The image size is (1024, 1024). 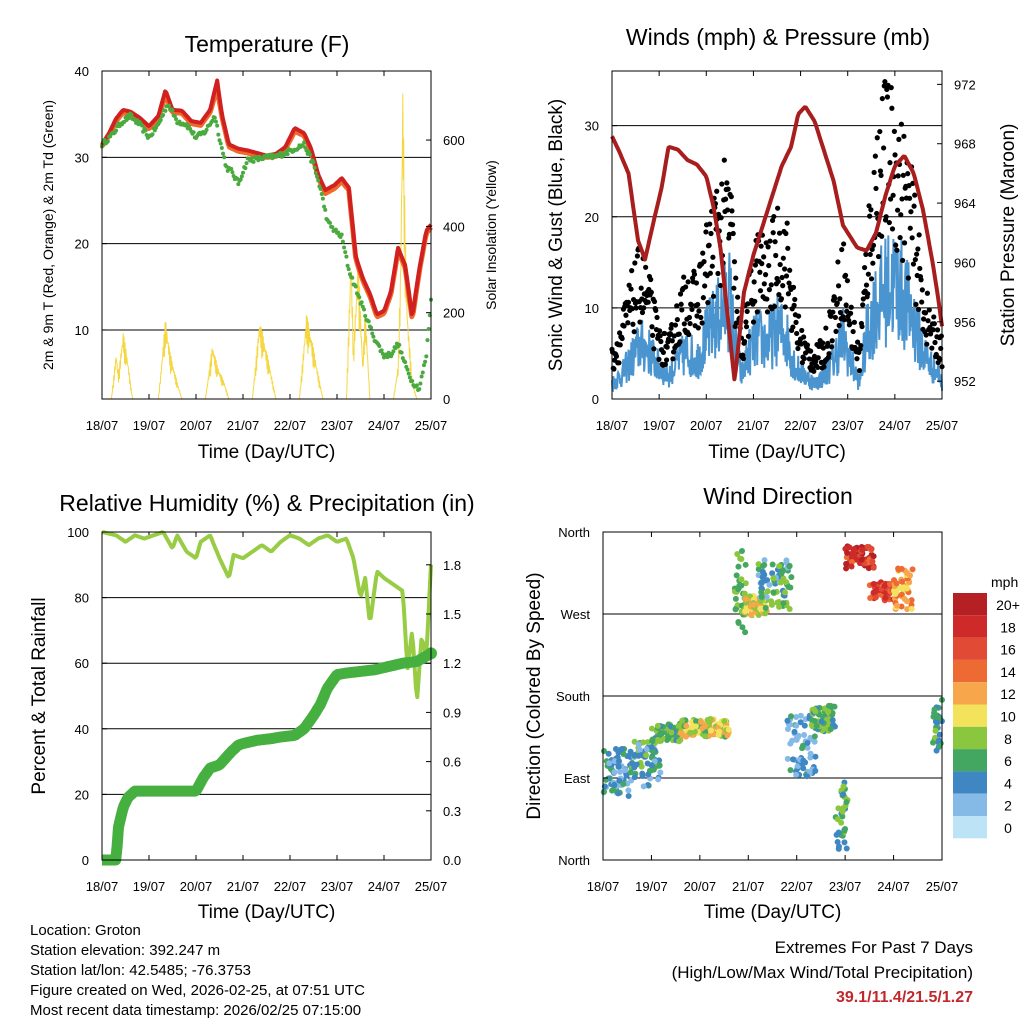 I want to click on plot-border, so click(x=777, y=235).